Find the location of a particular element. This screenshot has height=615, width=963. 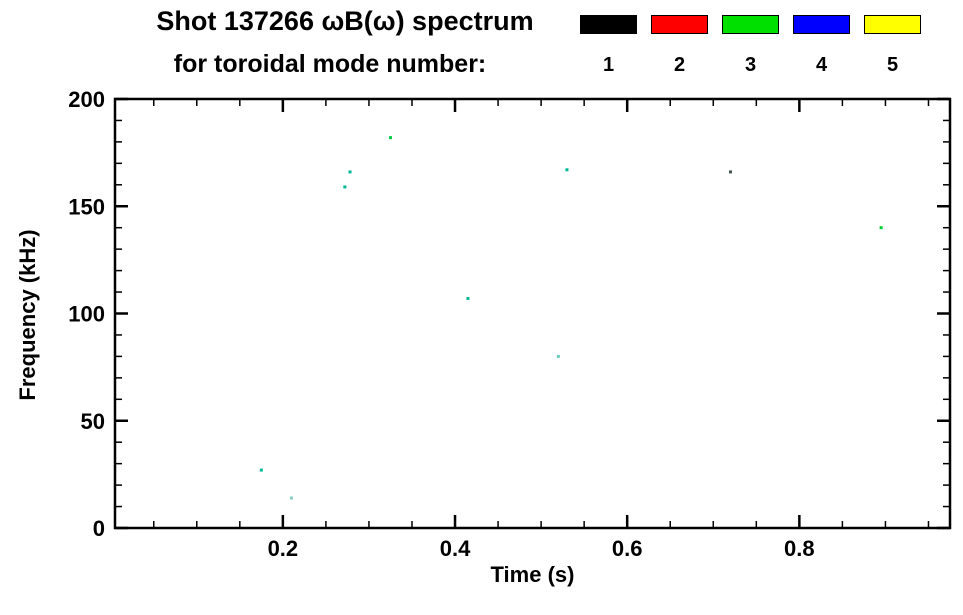

x-tick-label: 0.8 is located at coordinates (799, 548).